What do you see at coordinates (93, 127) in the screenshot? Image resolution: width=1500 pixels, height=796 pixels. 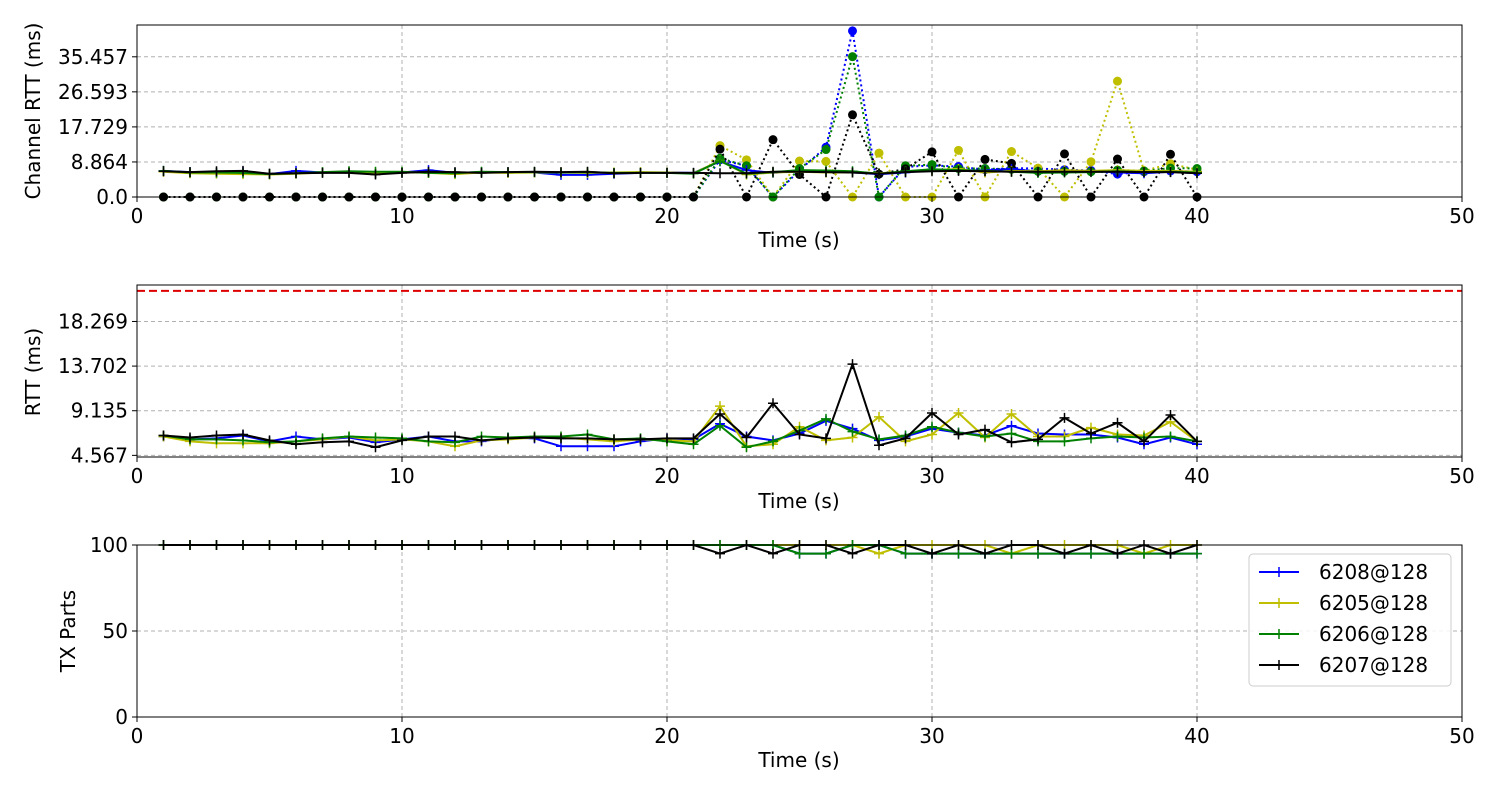 I see `channel-rtt-ytick-label: 17.729` at bounding box center [93, 127].